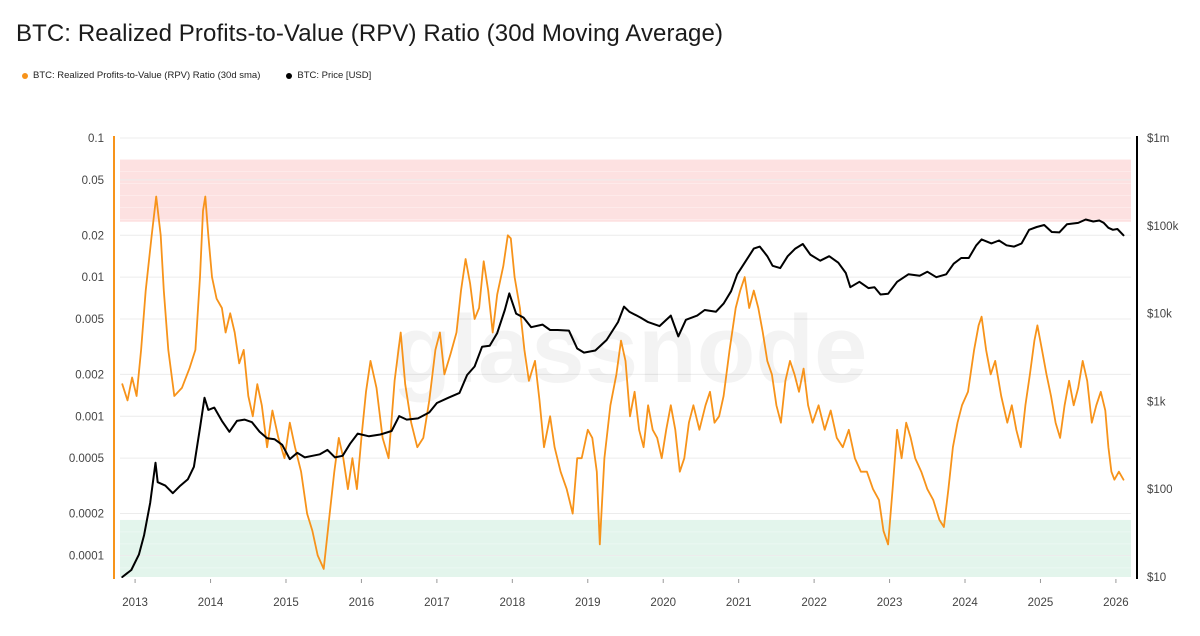 This screenshot has height=636, width=1200. I want to click on left-axis-tick-label: 0.1, so click(96, 139).